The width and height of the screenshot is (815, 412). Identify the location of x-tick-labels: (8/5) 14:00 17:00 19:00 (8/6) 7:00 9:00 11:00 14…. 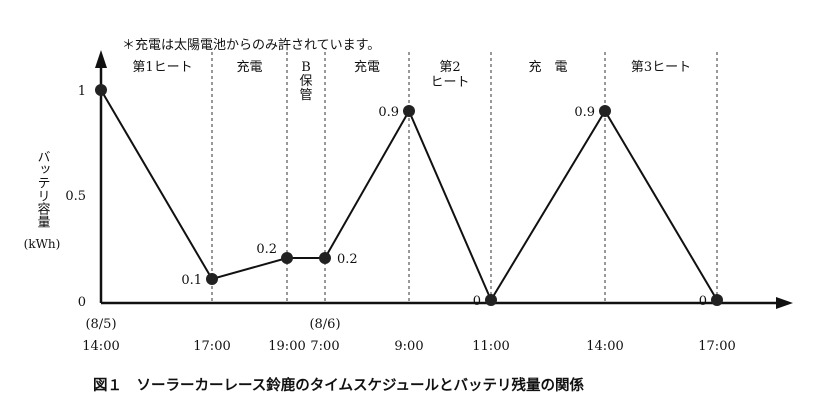
(408, 335).